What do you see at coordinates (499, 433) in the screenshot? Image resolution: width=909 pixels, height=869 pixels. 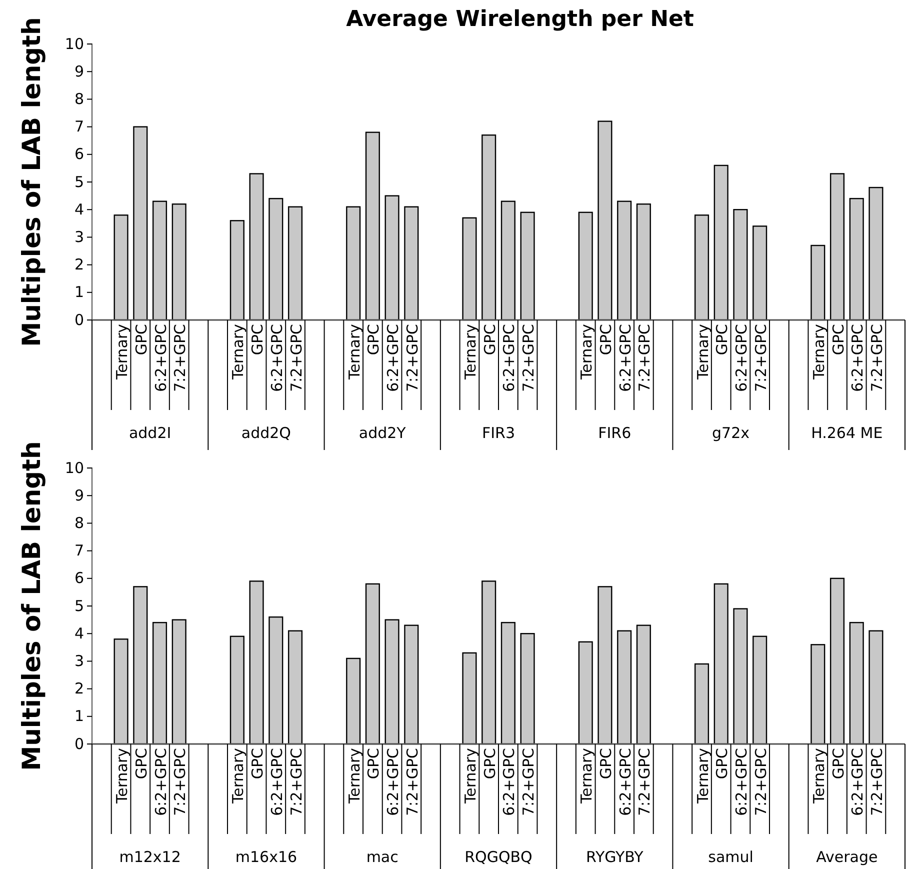 I see `text: FIR3` at bounding box center [499, 433].